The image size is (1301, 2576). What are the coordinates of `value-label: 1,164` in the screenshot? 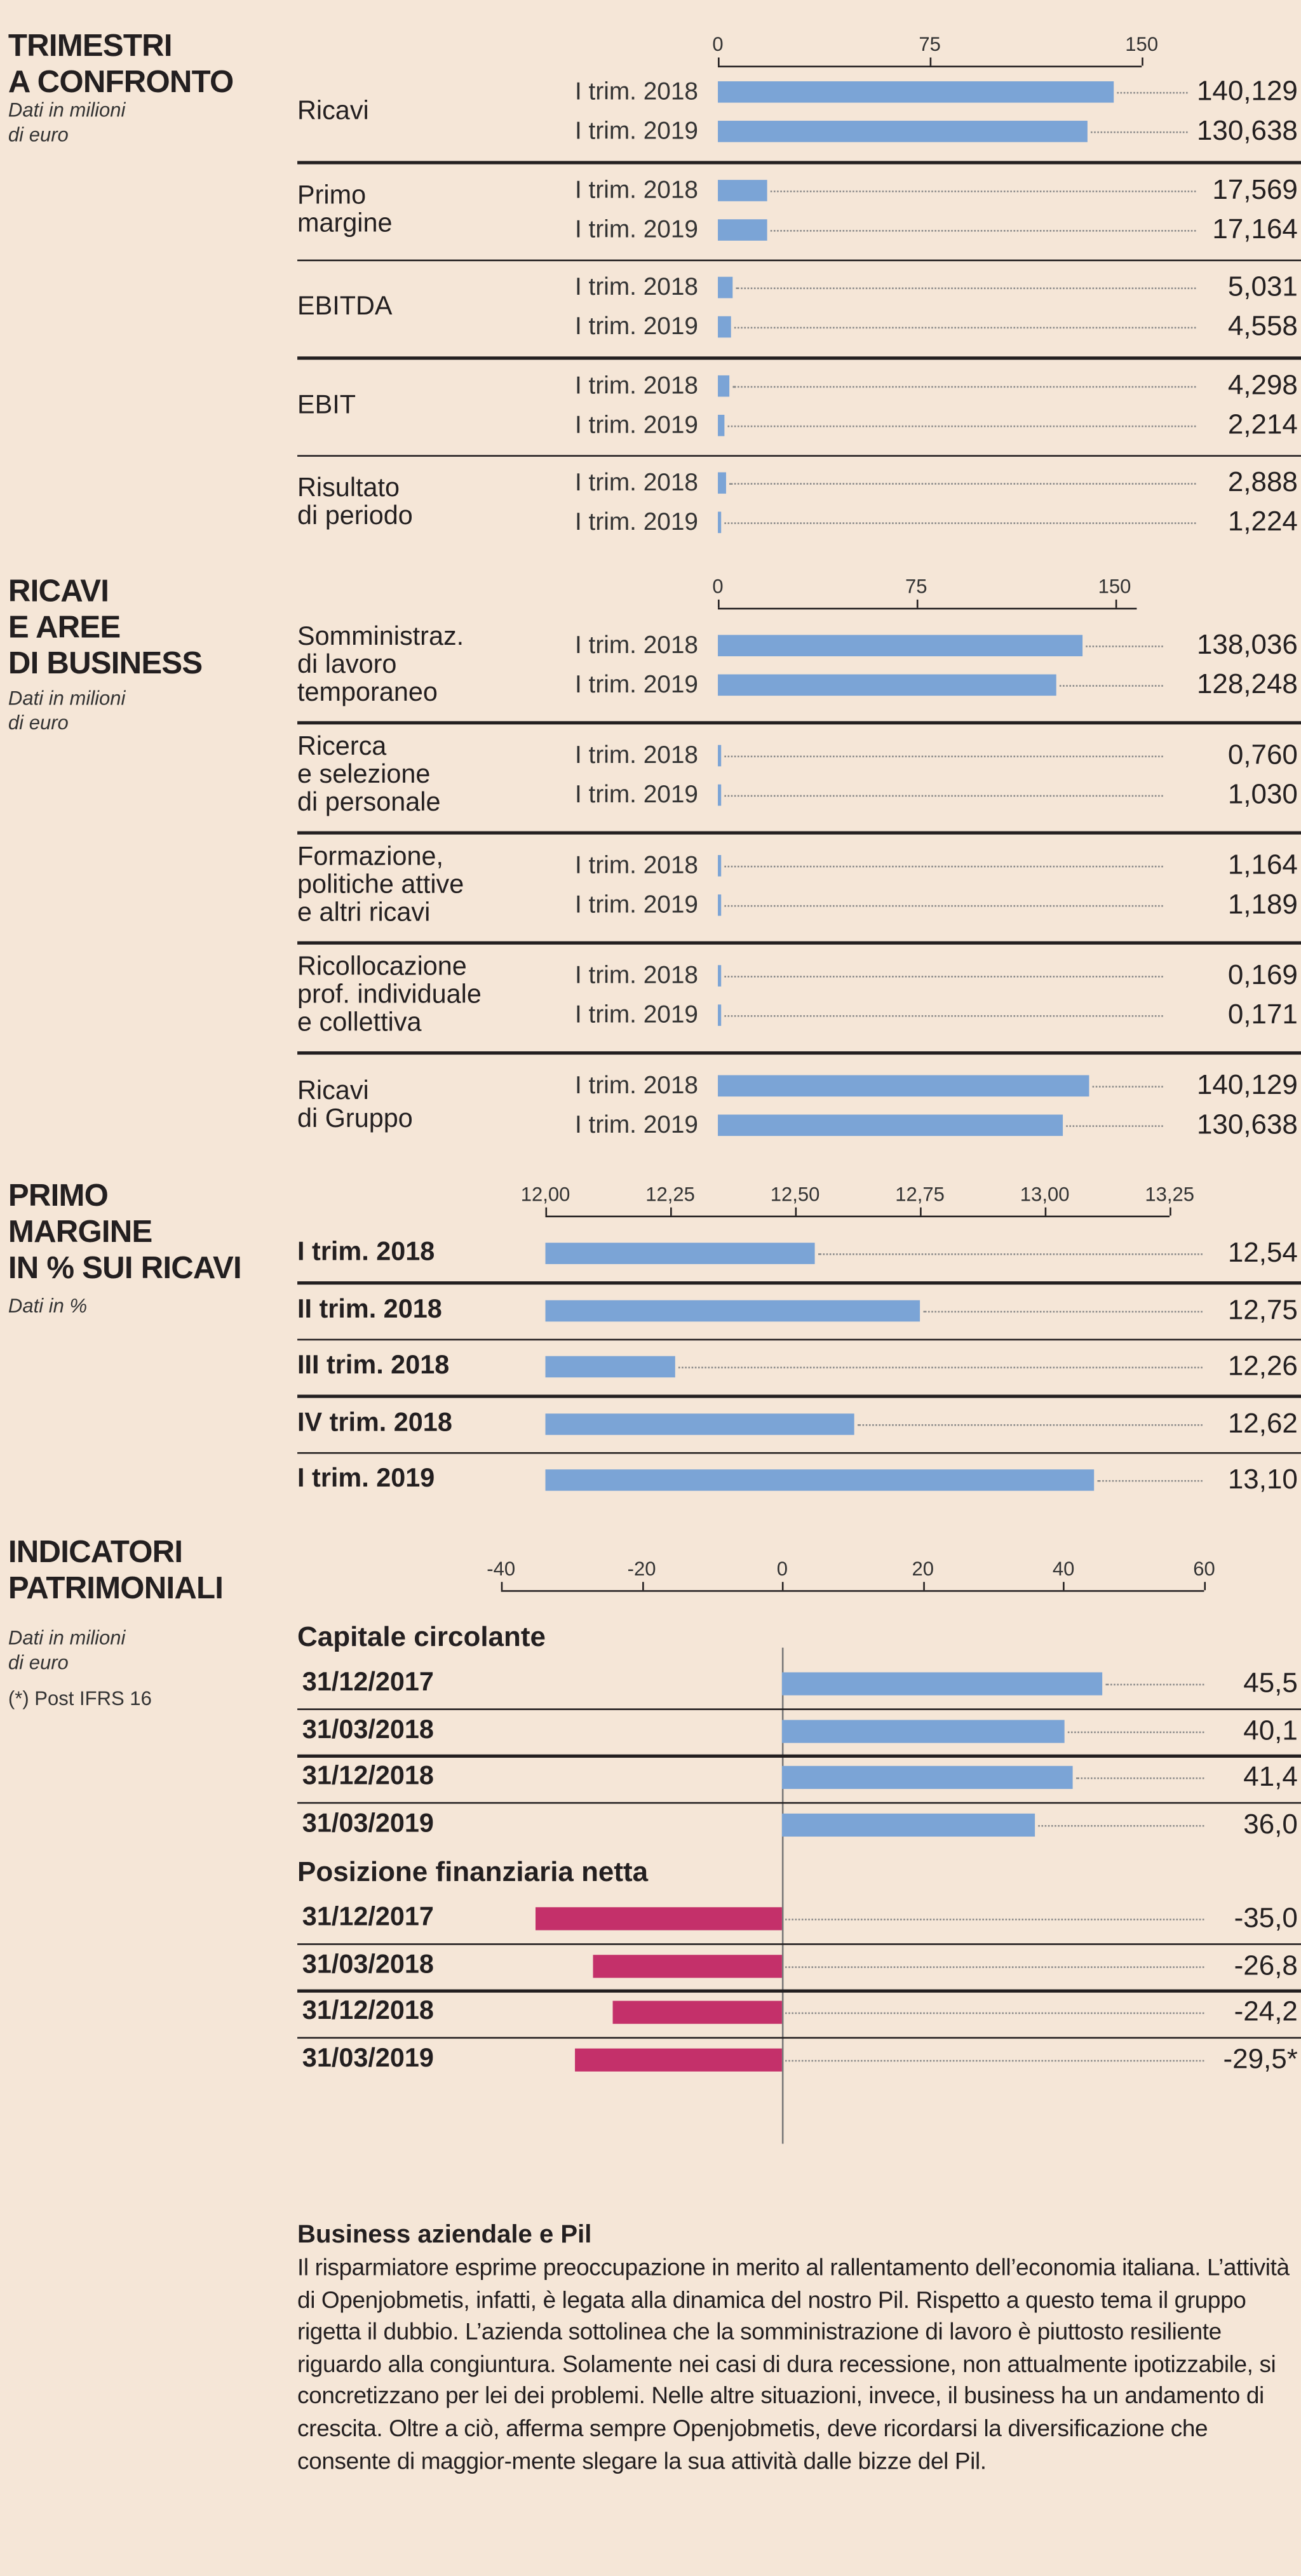 It's located at (1262, 865).